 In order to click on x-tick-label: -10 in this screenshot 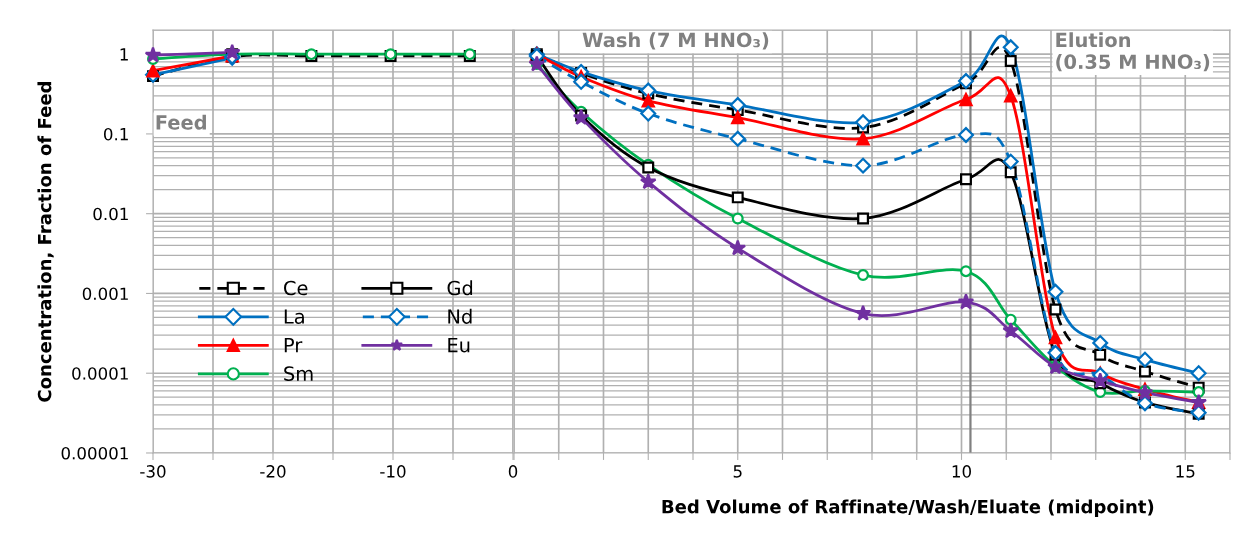, I will do `click(393, 471)`.